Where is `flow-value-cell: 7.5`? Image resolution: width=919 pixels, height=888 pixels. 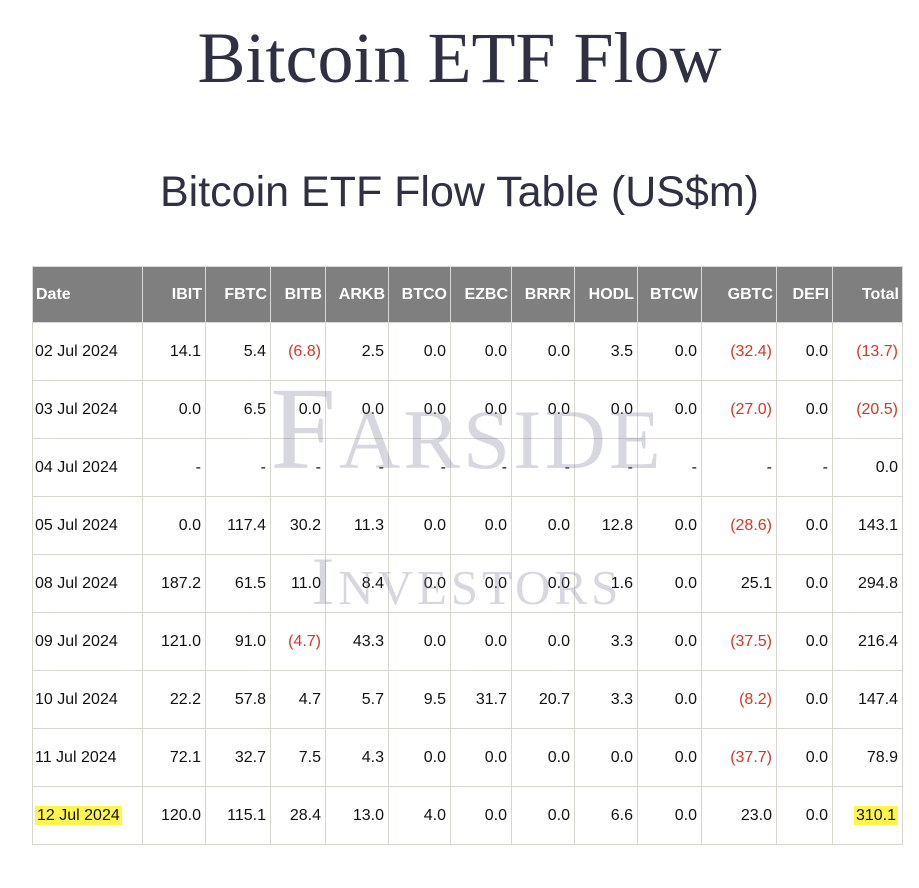 flow-value-cell: 7.5 is located at coordinates (298, 757).